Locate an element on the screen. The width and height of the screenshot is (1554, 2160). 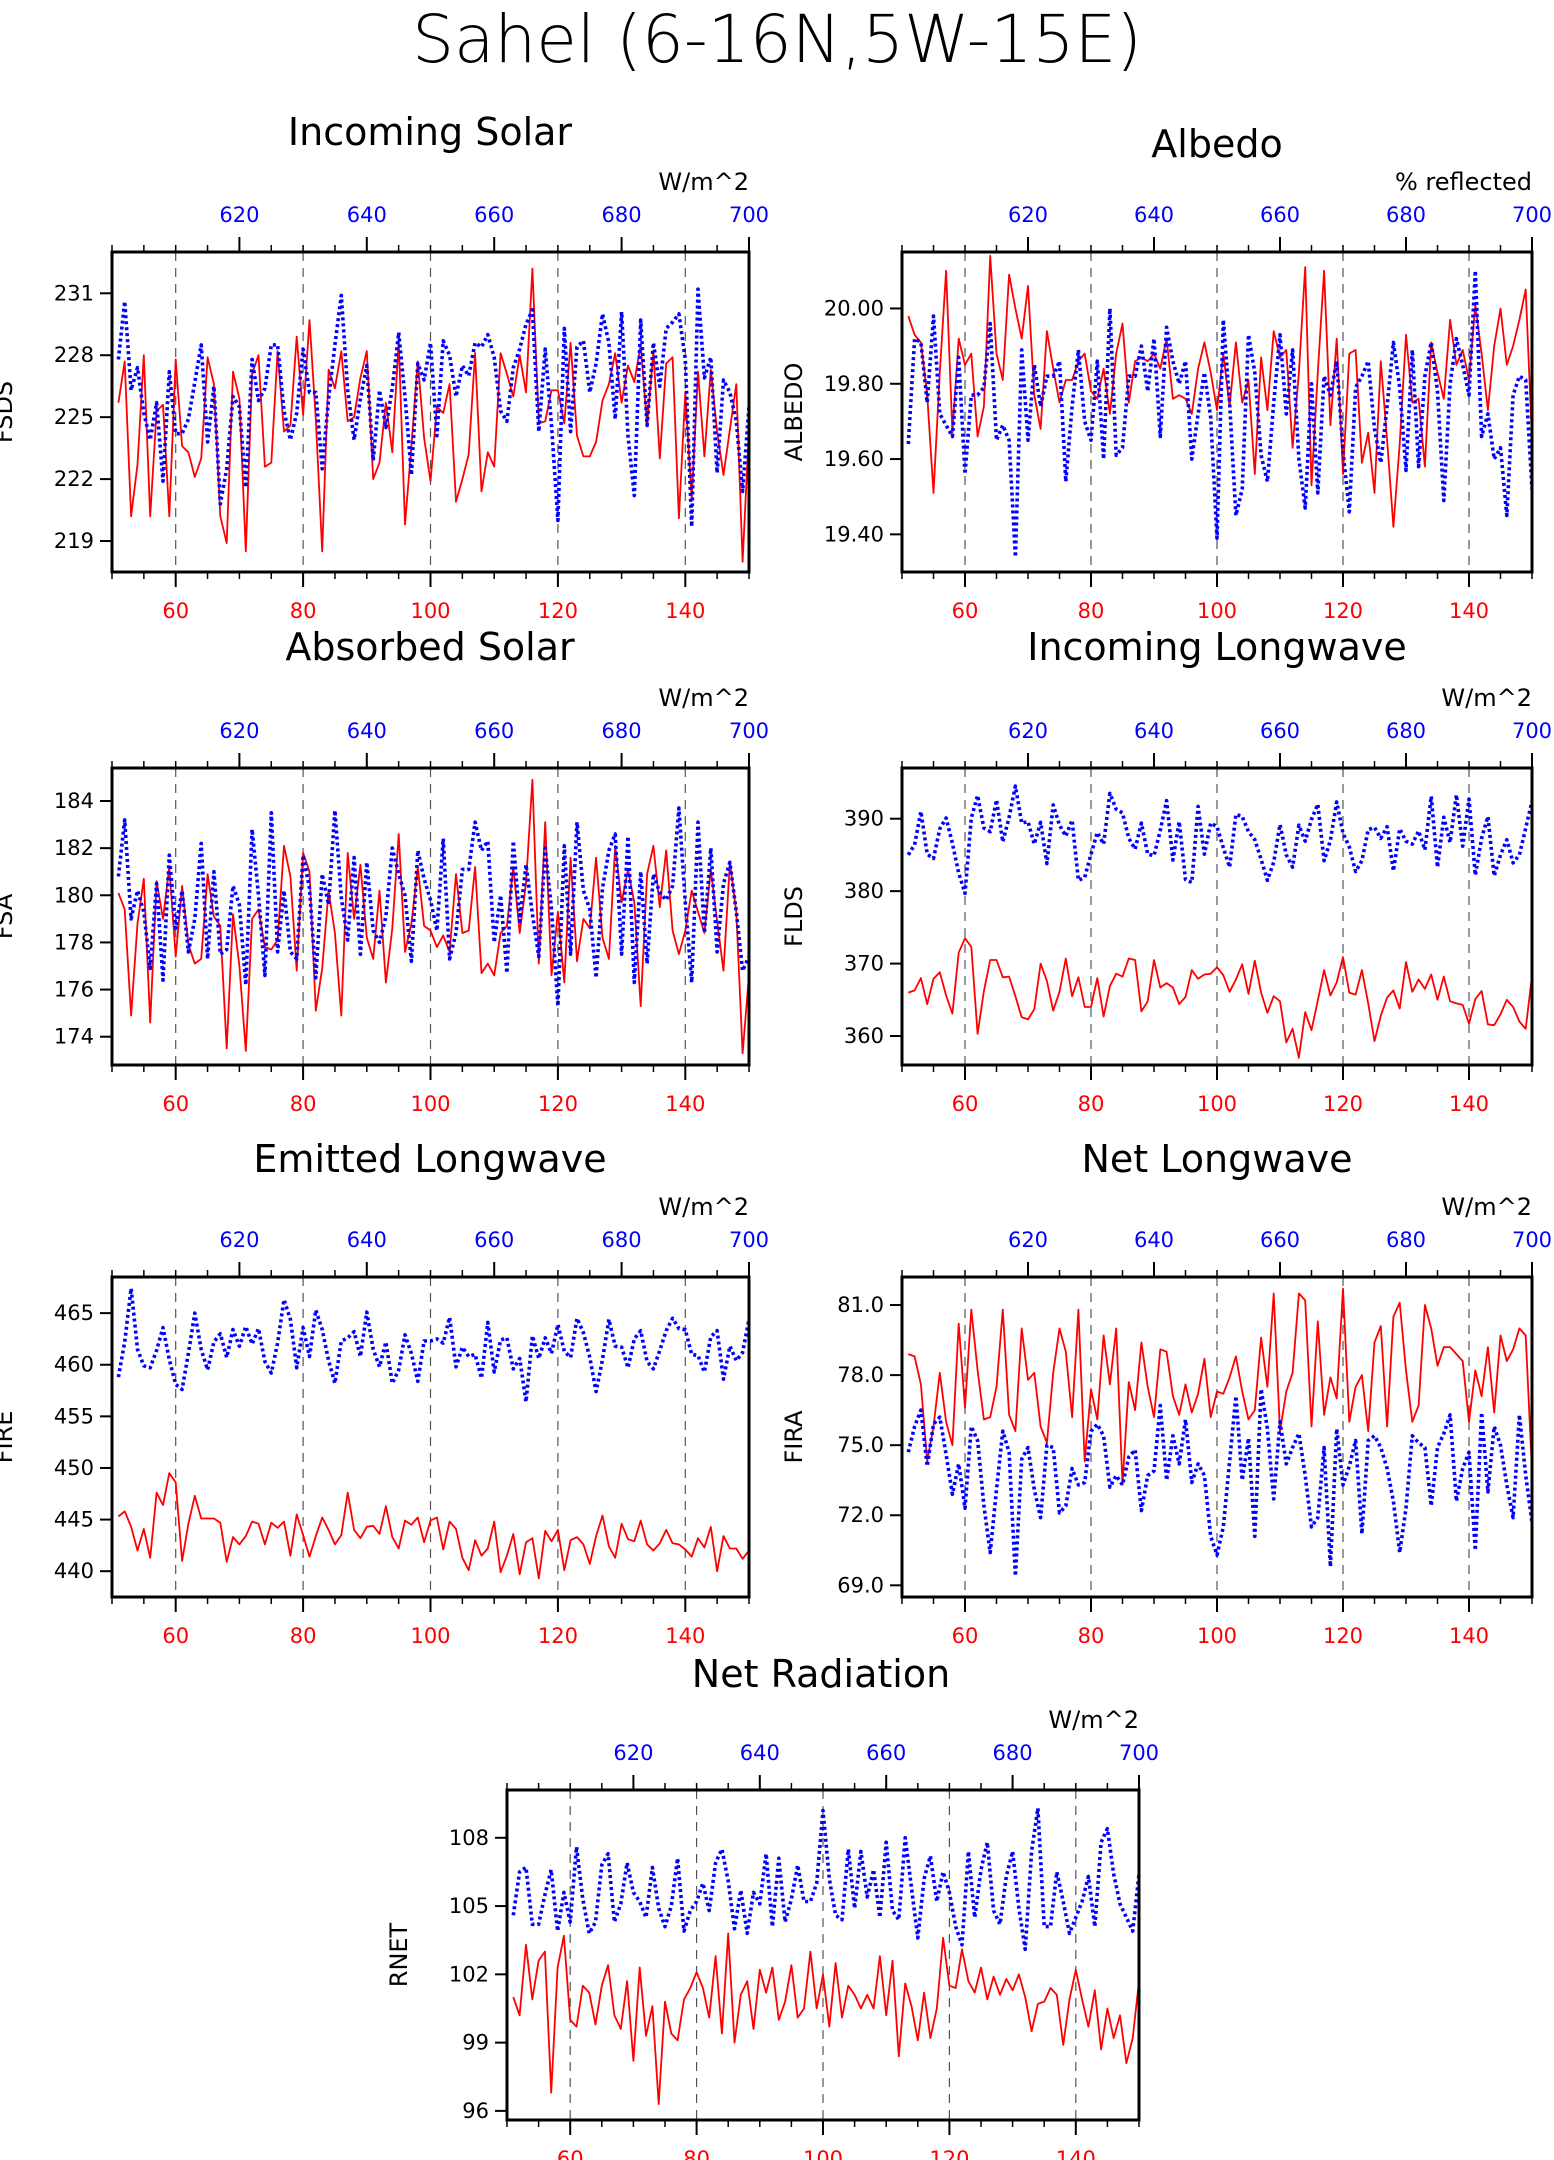
y-tick-label: 231 is located at coordinates (74, 293).